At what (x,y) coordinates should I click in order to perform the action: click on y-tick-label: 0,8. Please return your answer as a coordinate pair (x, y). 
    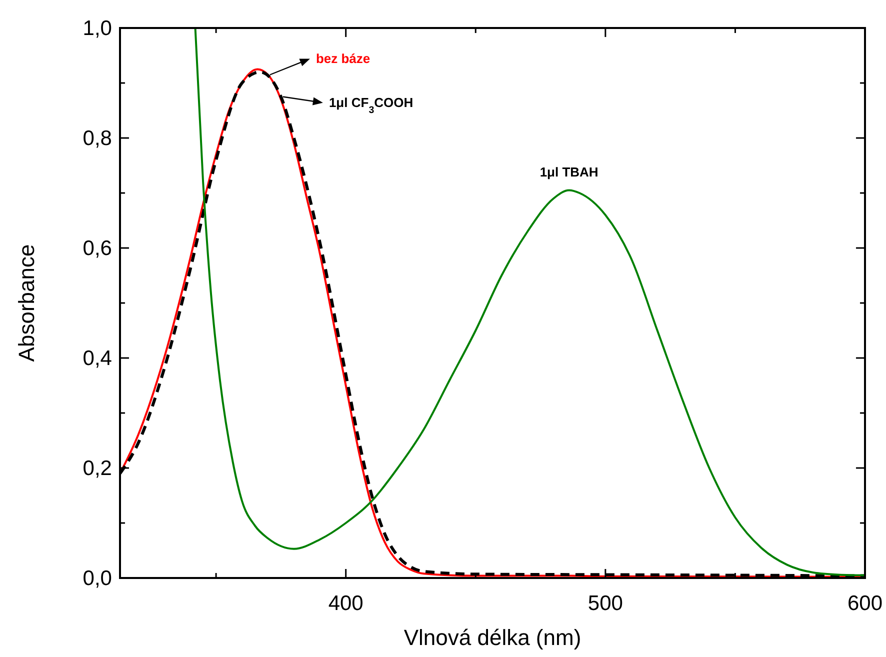
    Looking at the image, I should click on (97, 138).